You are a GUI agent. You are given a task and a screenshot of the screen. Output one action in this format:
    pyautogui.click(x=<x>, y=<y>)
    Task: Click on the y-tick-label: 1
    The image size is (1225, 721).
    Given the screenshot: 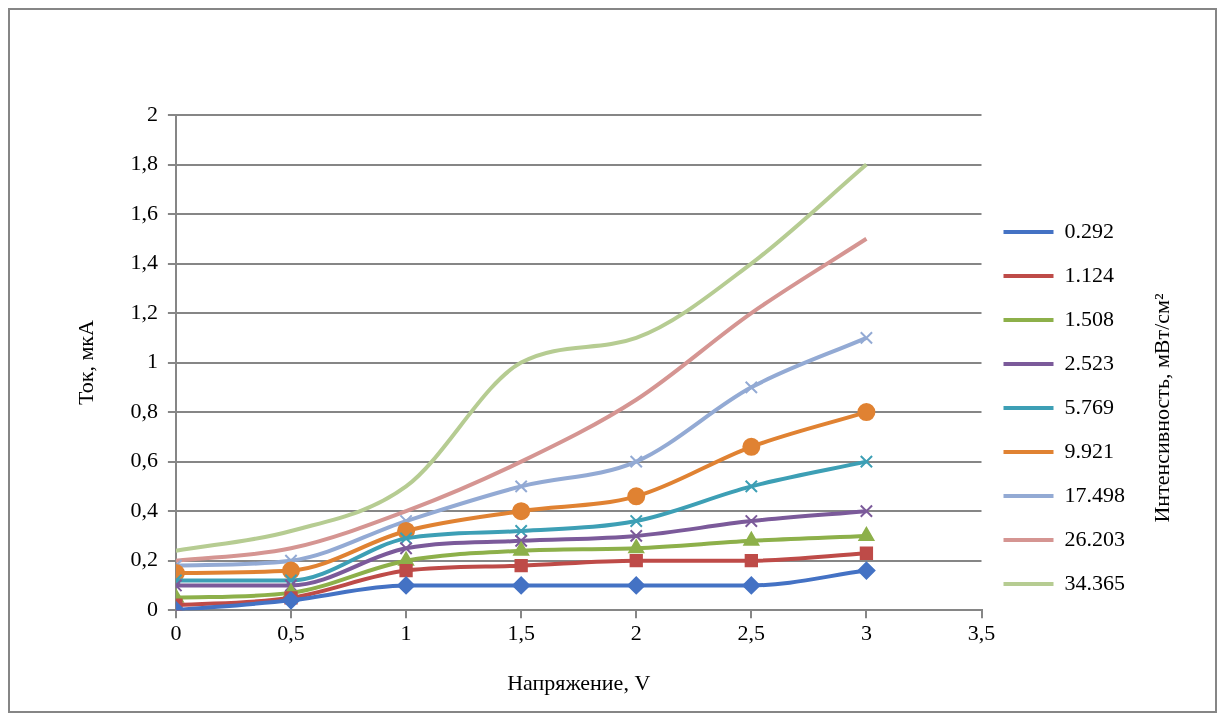 What is the action you would take?
    pyautogui.click(x=152, y=361)
    